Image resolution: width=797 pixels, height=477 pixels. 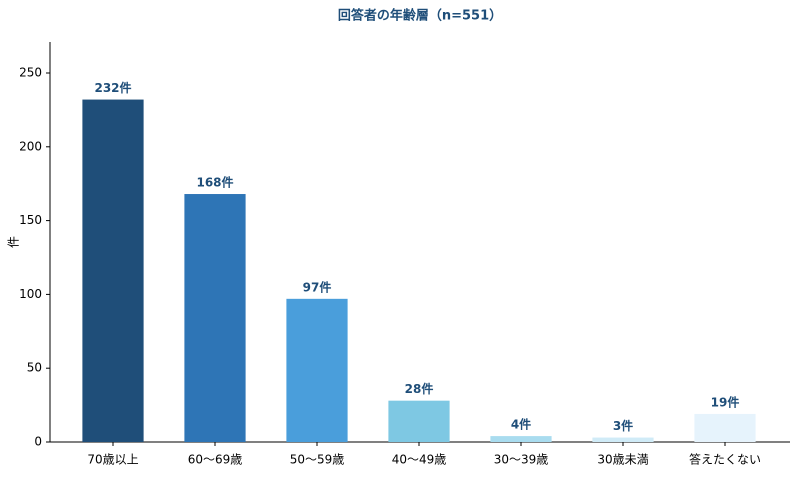 I want to click on y-tick-label: 0, so click(x=38, y=442).